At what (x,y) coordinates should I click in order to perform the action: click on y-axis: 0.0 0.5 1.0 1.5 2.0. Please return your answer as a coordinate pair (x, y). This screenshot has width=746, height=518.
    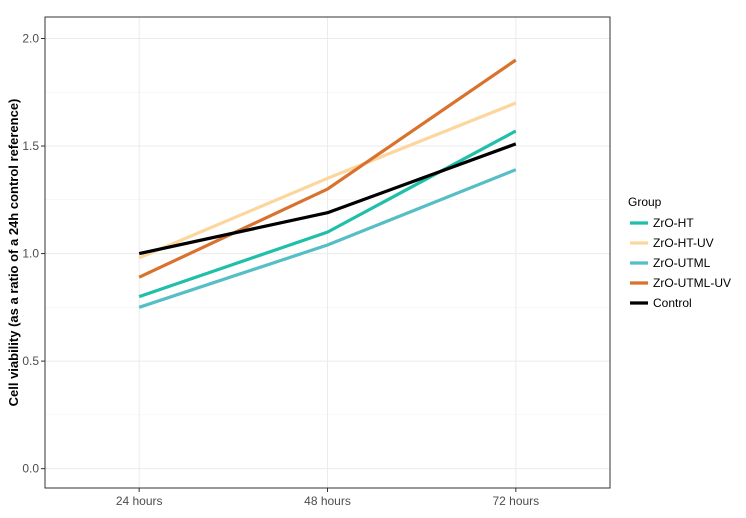
    Looking at the image, I should click on (33, 254).